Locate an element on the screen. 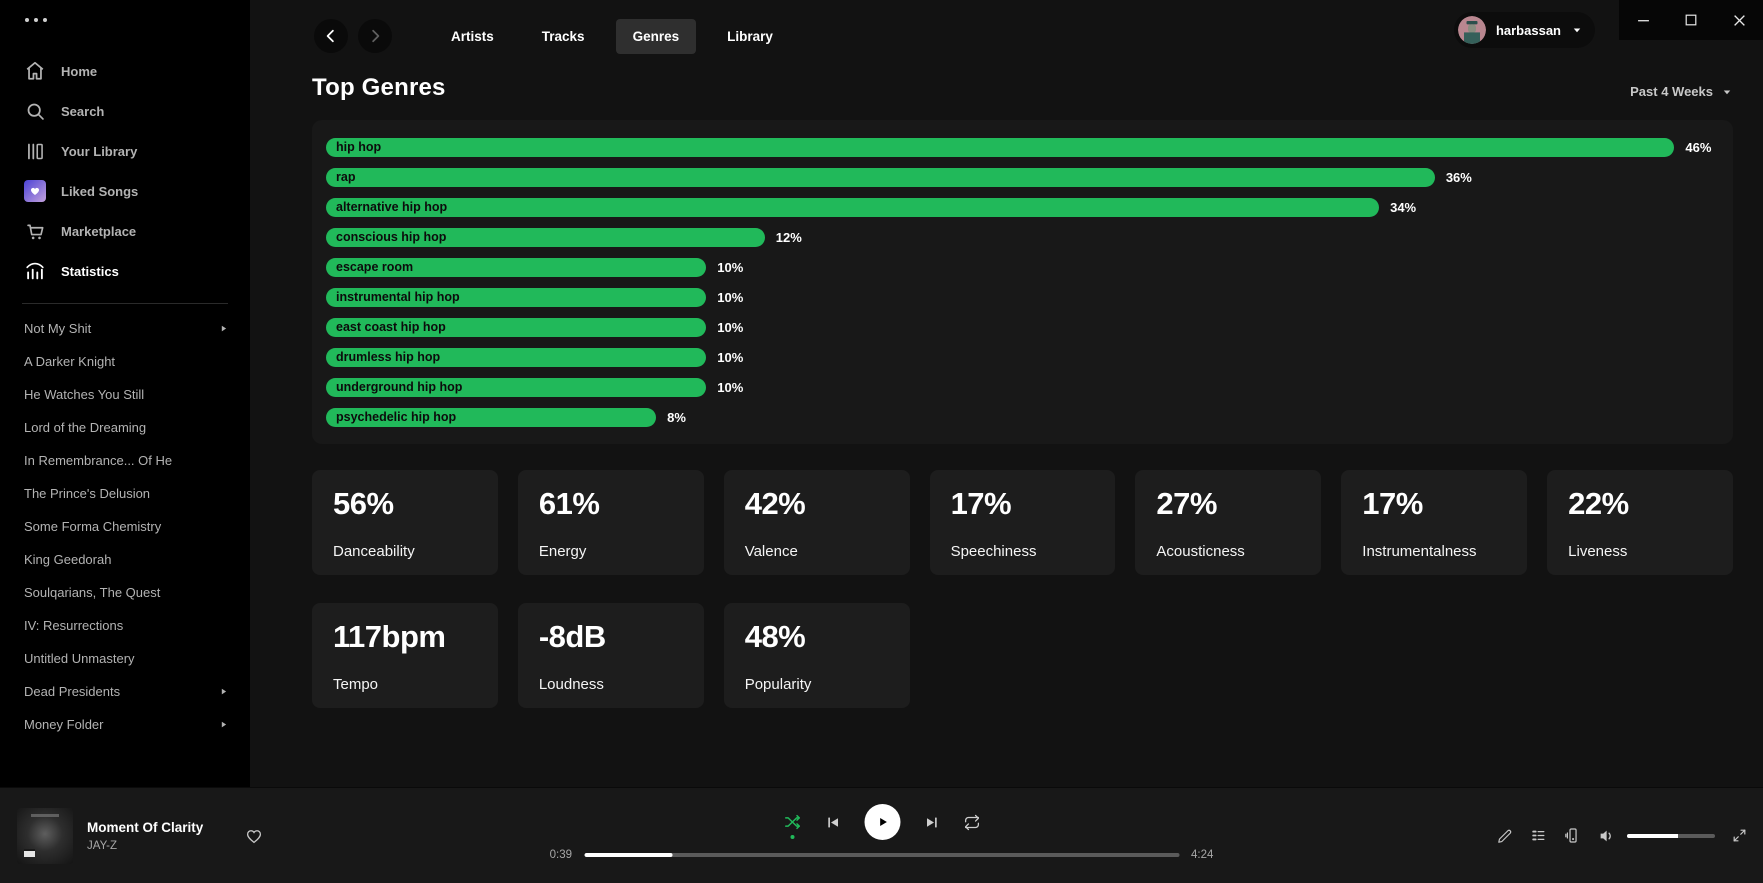 The height and width of the screenshot is (883, 1763). play-pause-button is located at coordinates (882, 822).